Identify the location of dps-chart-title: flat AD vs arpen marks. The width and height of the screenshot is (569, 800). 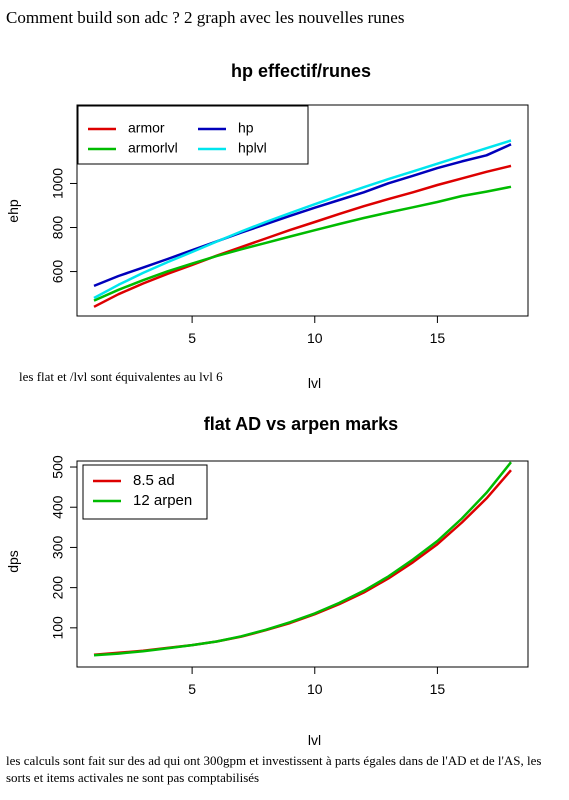
(301, 424).